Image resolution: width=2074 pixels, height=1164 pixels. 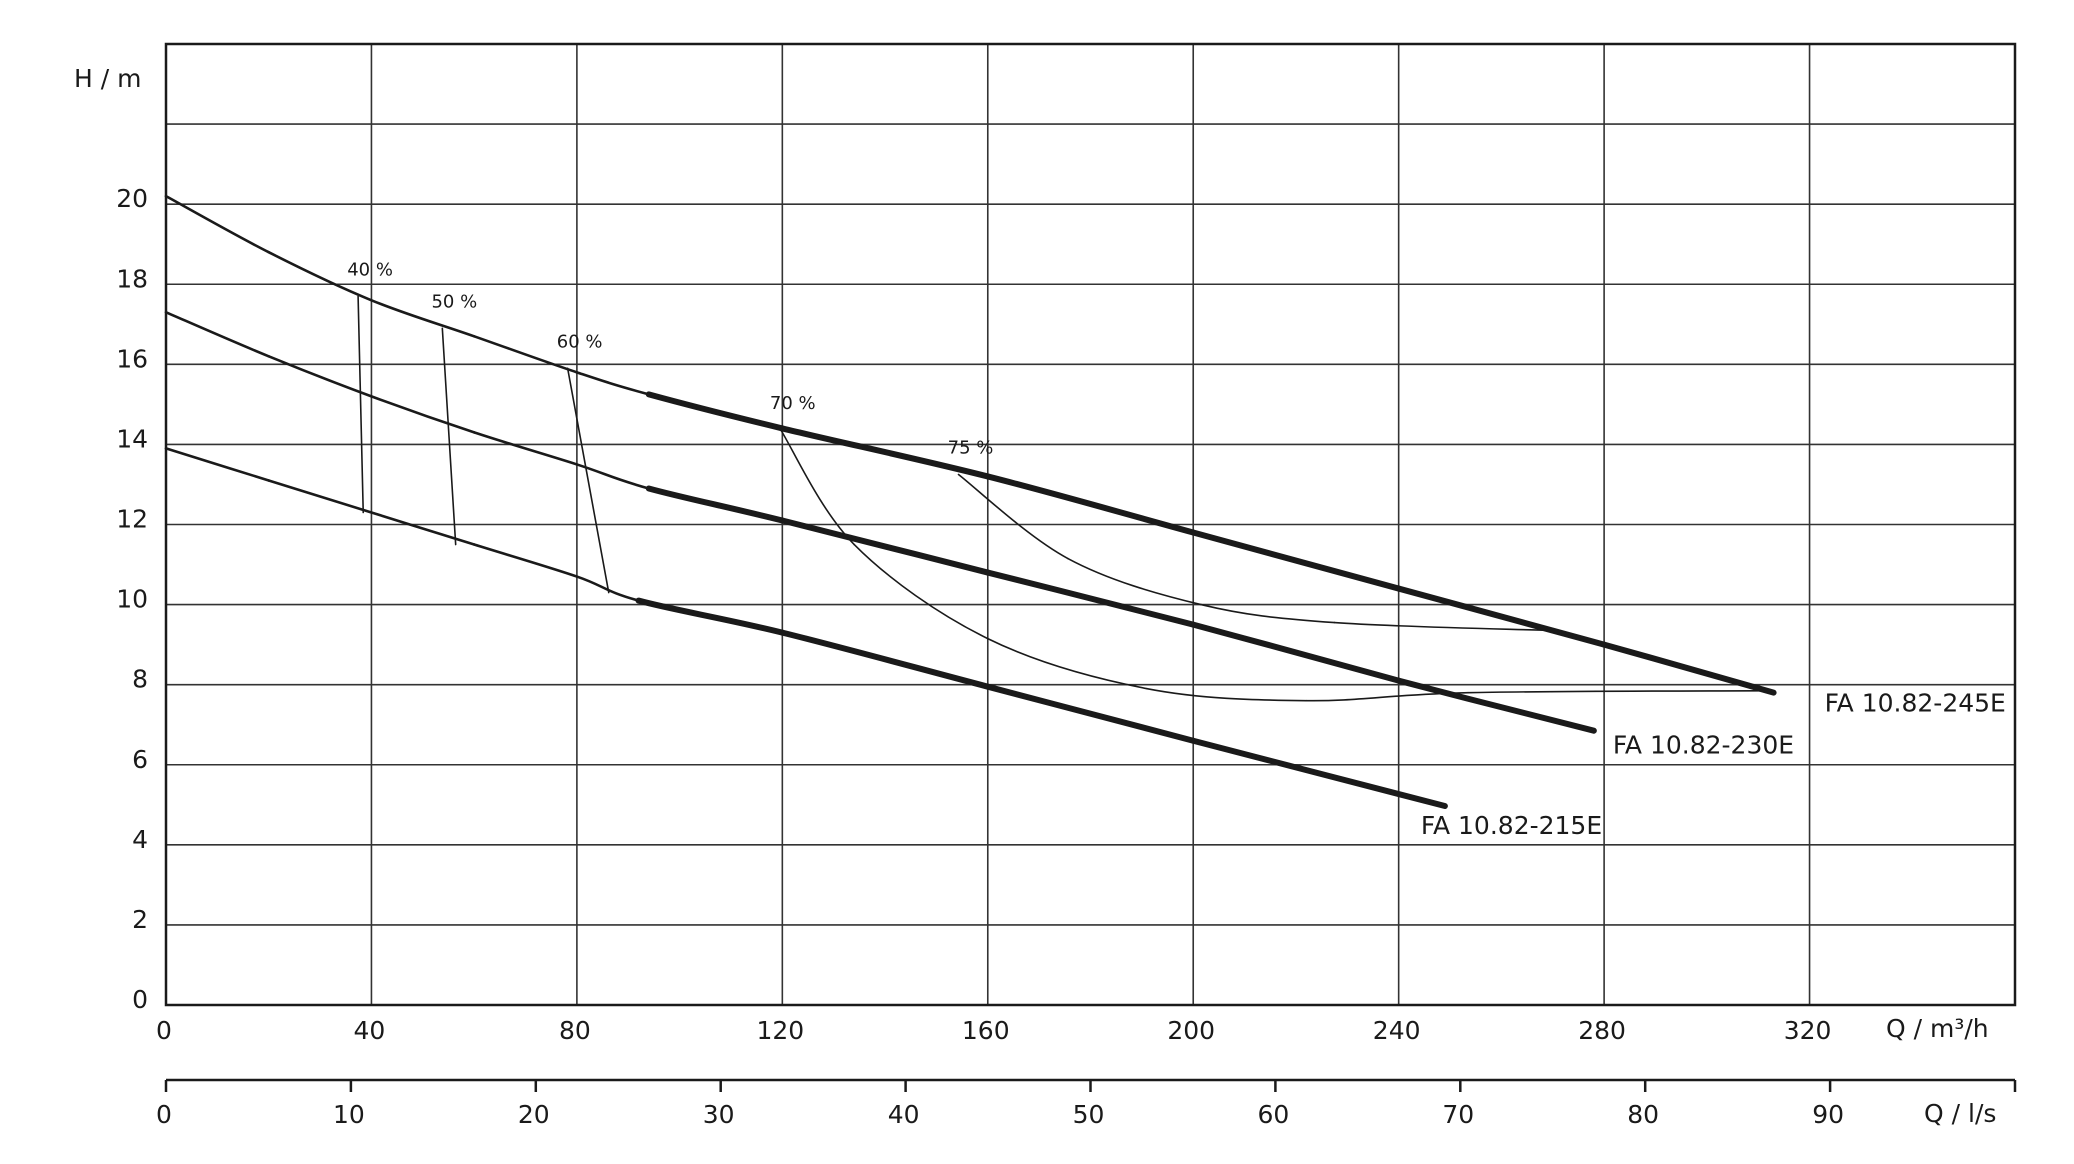 I want to click on x2-tick-label: 10, so click(x=349, y=1114).